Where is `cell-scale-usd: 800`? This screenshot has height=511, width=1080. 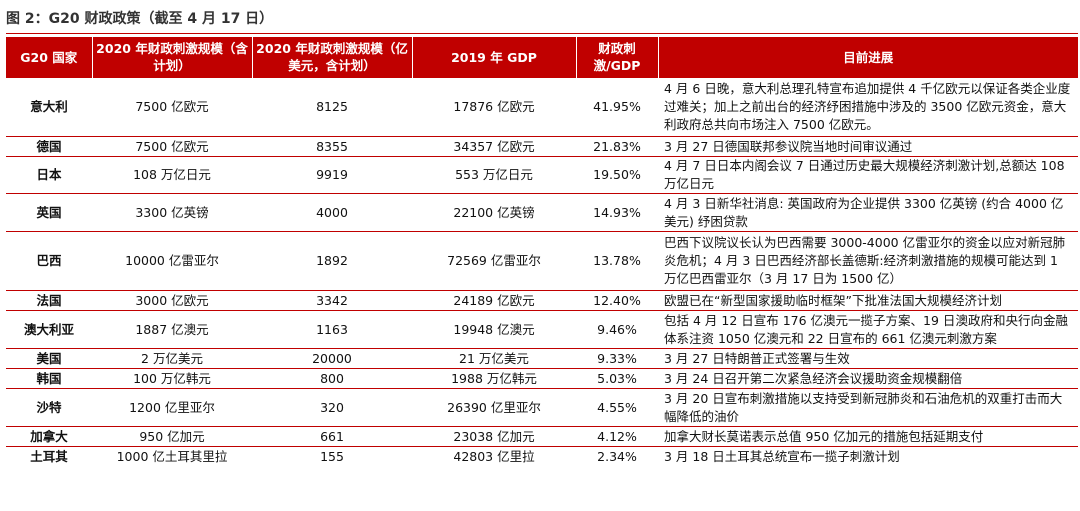
cell-scale-usd: 800 is located at coordinates (332, 378).